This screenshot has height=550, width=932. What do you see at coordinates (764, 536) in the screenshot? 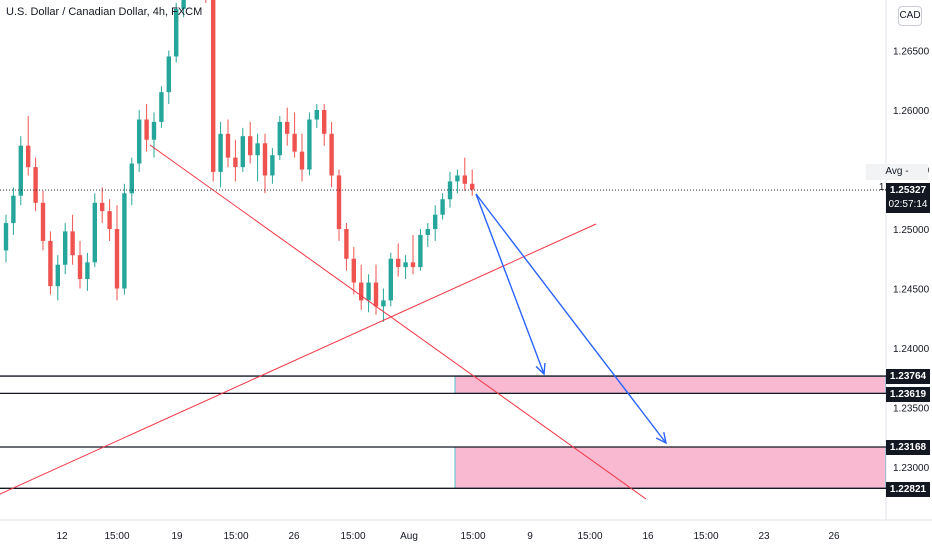
I see `x-tick-label: 23` at bounding box center [764, 536].